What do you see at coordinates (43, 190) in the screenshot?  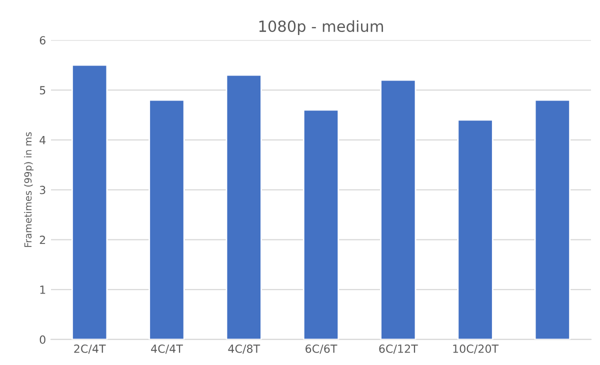 I see `y-tick-label: 3` at bounding box center [43, 190].